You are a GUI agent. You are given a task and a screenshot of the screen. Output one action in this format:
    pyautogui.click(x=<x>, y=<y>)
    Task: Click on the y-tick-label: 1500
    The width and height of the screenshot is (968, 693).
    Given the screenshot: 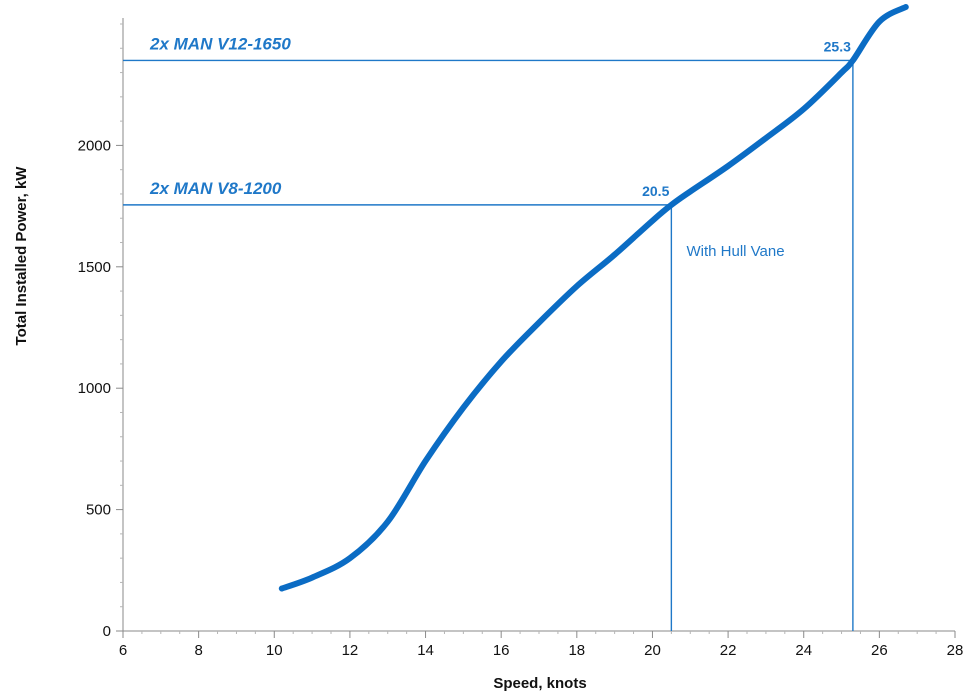 What is the action you would take?
    pyautogui.click(x=94, y=267)
    